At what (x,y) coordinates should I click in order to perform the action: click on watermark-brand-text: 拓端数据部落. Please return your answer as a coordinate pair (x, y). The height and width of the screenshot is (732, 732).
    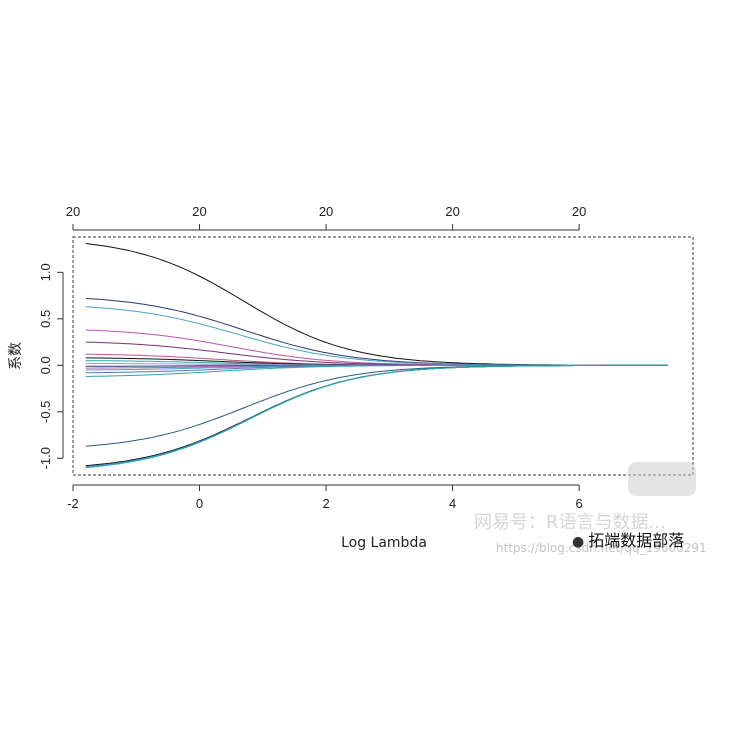
    Looking at the image, I should click on (636, 540).